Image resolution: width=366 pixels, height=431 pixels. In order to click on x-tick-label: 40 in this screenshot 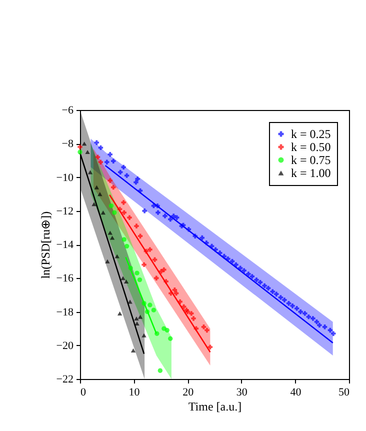, I will do `click(296, 392)`.